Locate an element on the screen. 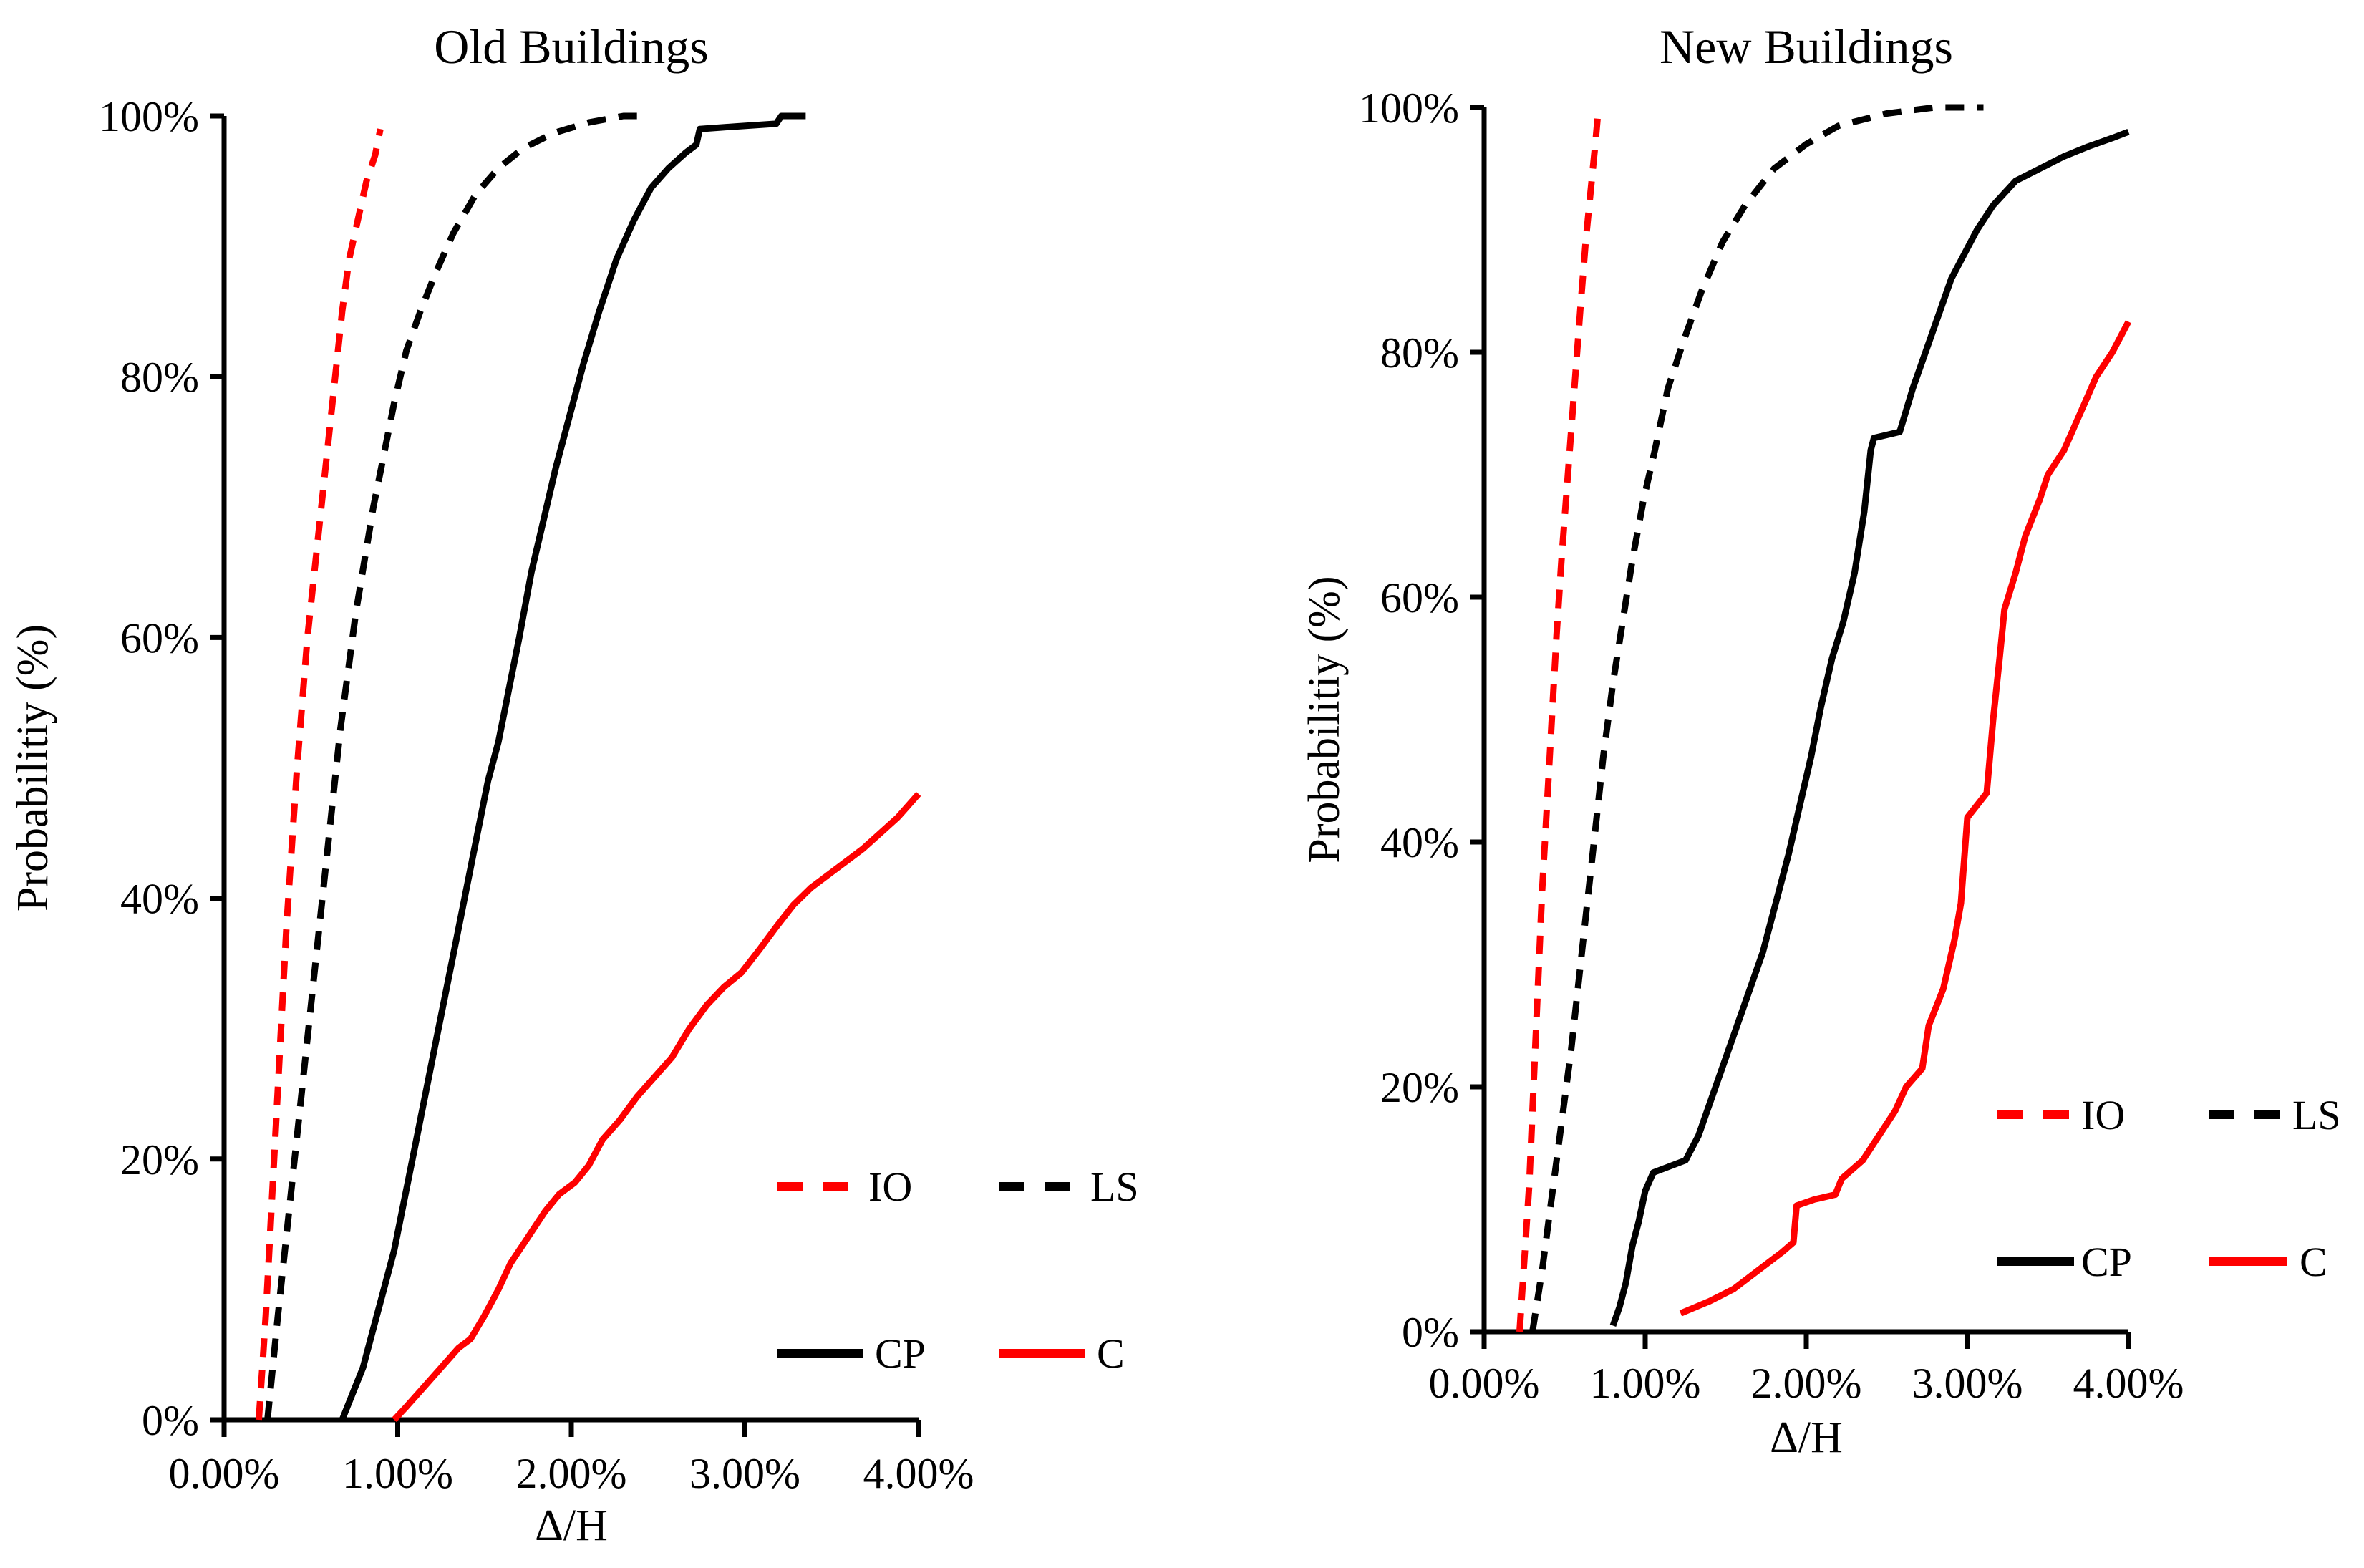 The width and height of the screenshot is (2364, 1568). series-line-ls is located at coordinates (457, 766).